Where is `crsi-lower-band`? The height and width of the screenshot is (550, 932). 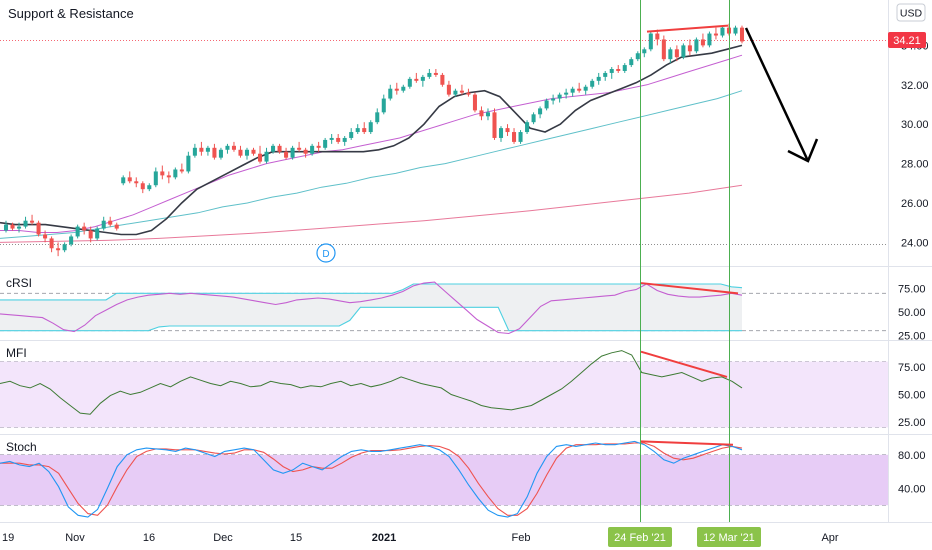 crsi-lower-band is located at coordinates (371, 319).